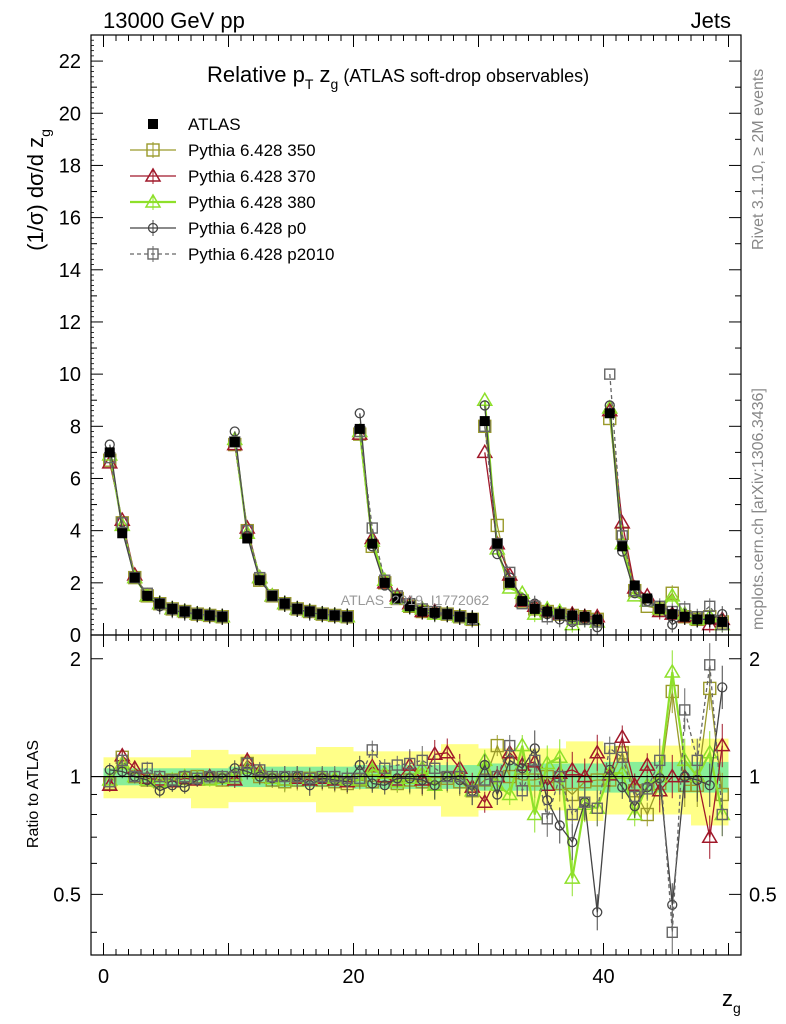 The width and height of the screenshot is (786, 1024). I want to click on title-sub2: g, so click(335, 84).